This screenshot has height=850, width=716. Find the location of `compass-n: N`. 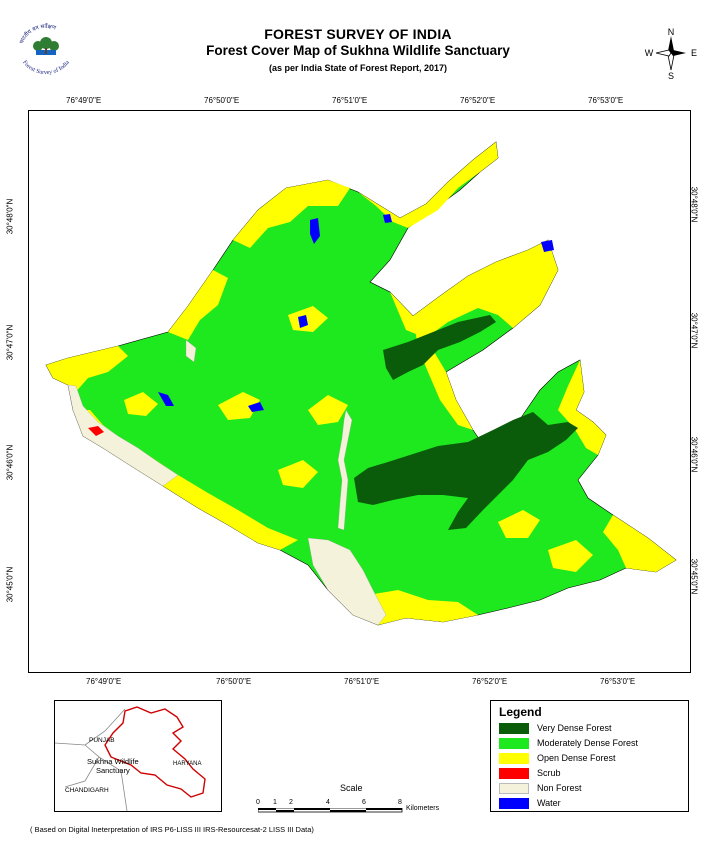

compass-n: N is located at coordinates (671, 32).